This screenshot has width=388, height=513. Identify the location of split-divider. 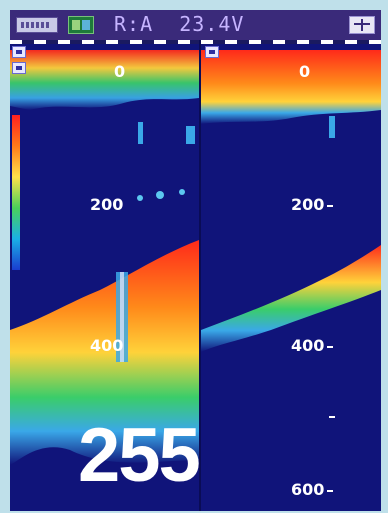
(200, 275).